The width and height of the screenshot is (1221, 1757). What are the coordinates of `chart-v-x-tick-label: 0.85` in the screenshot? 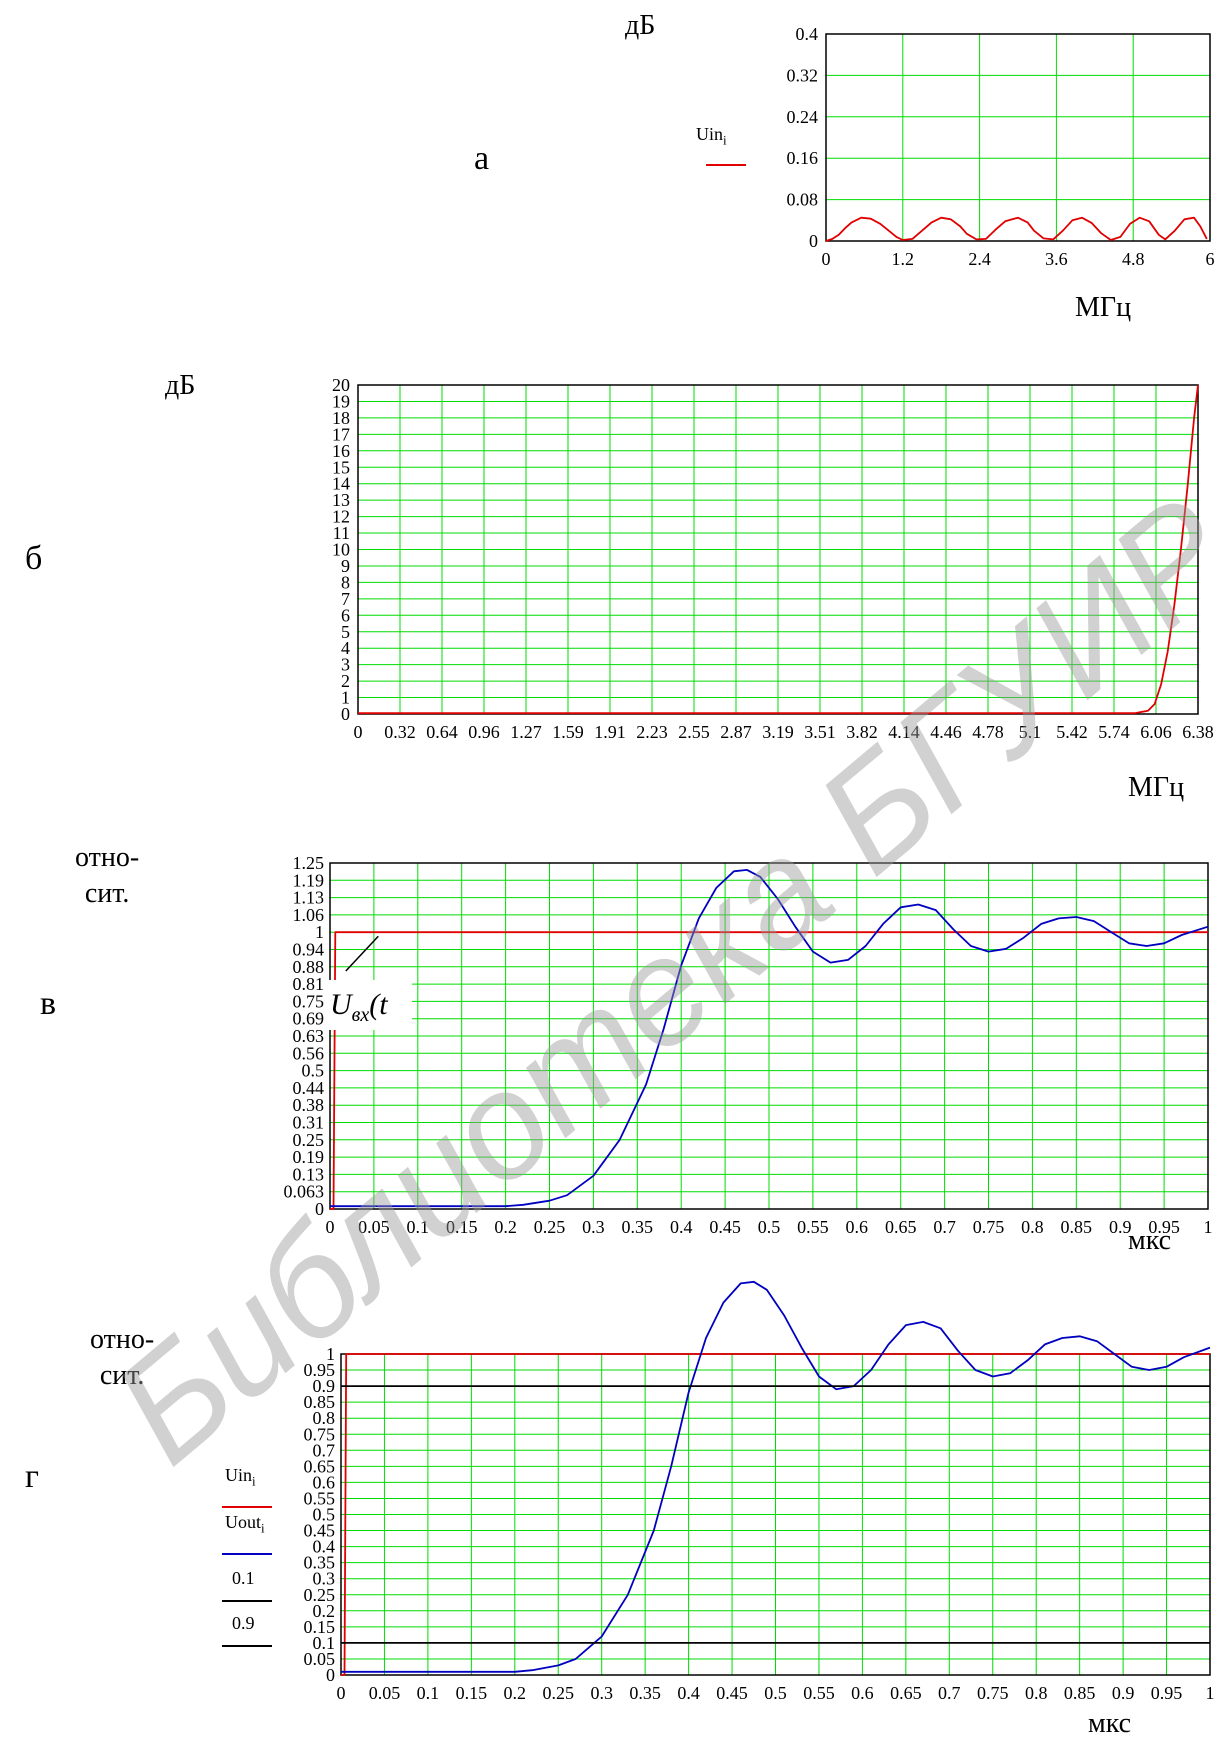 It's located at (1077, 1227).